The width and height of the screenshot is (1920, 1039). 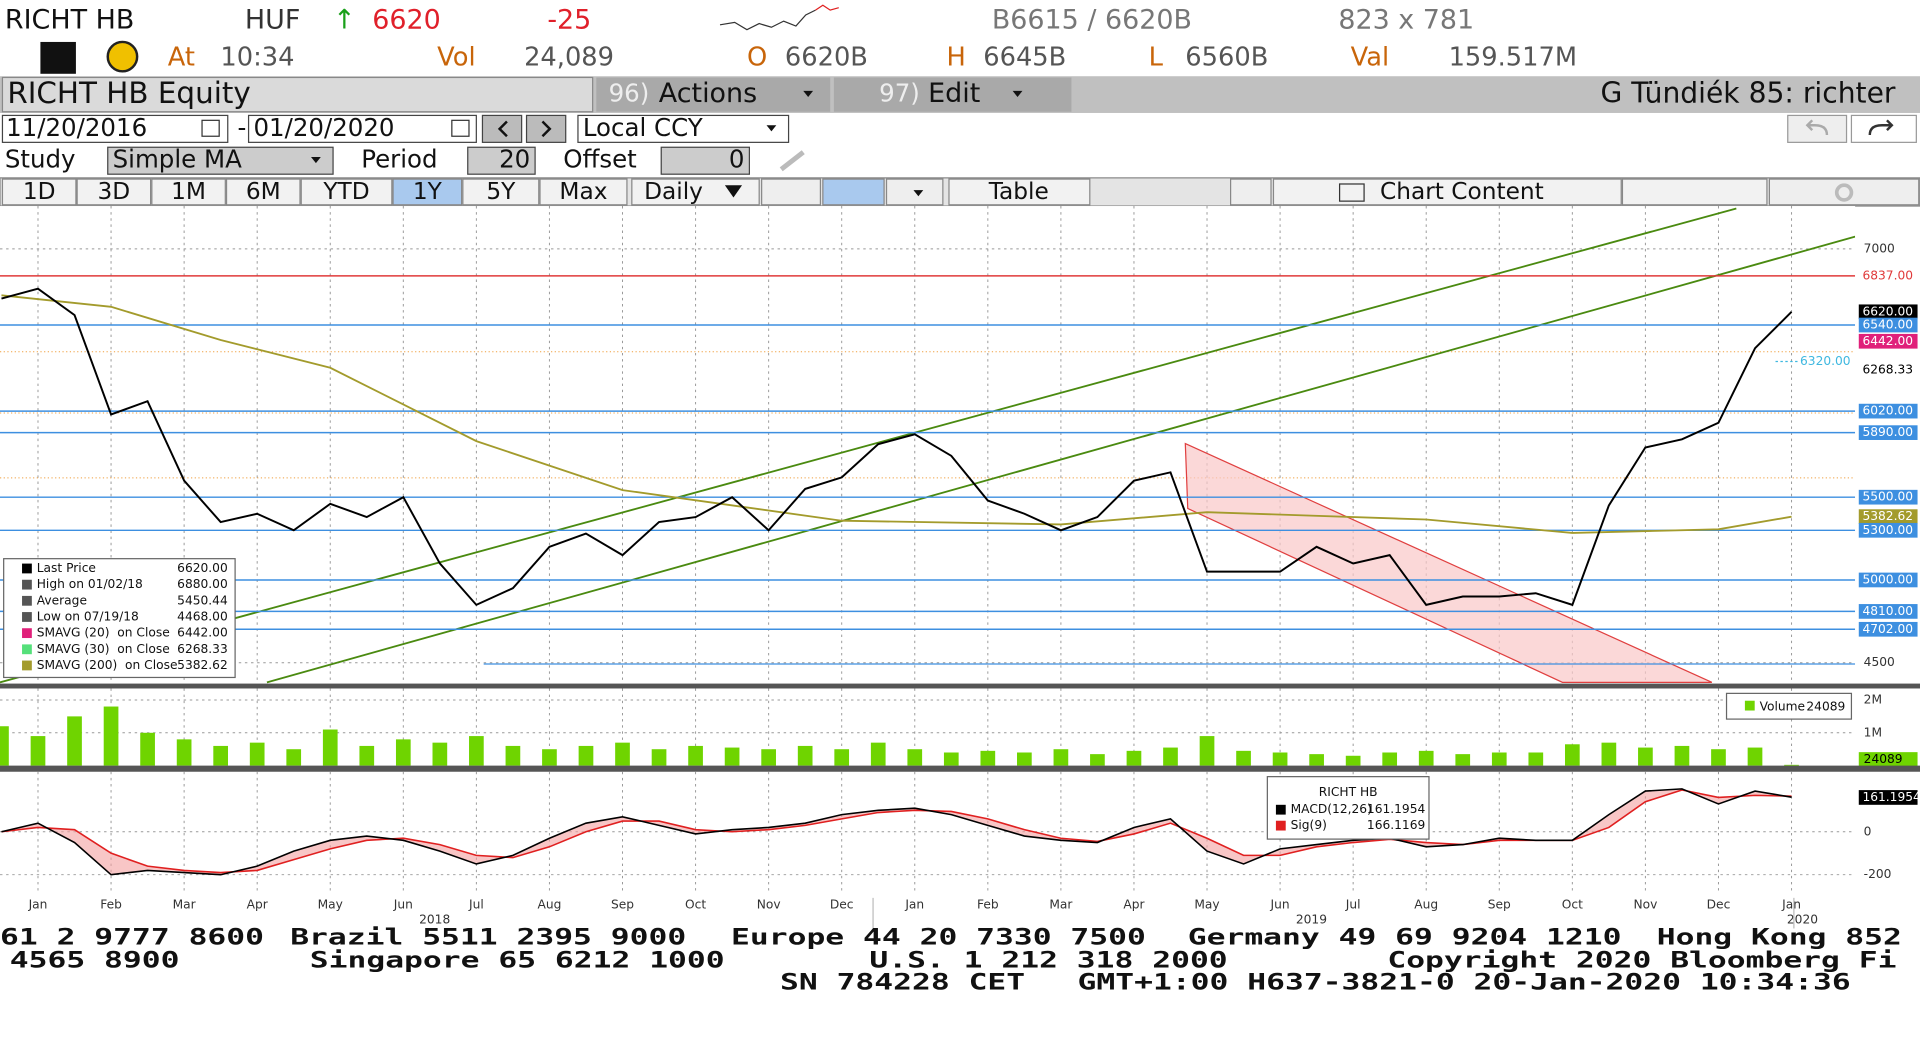 What do you see at coordinates (791, 192) in the screenshot?
I see `line-style-button` at bounding box center [791, 192].